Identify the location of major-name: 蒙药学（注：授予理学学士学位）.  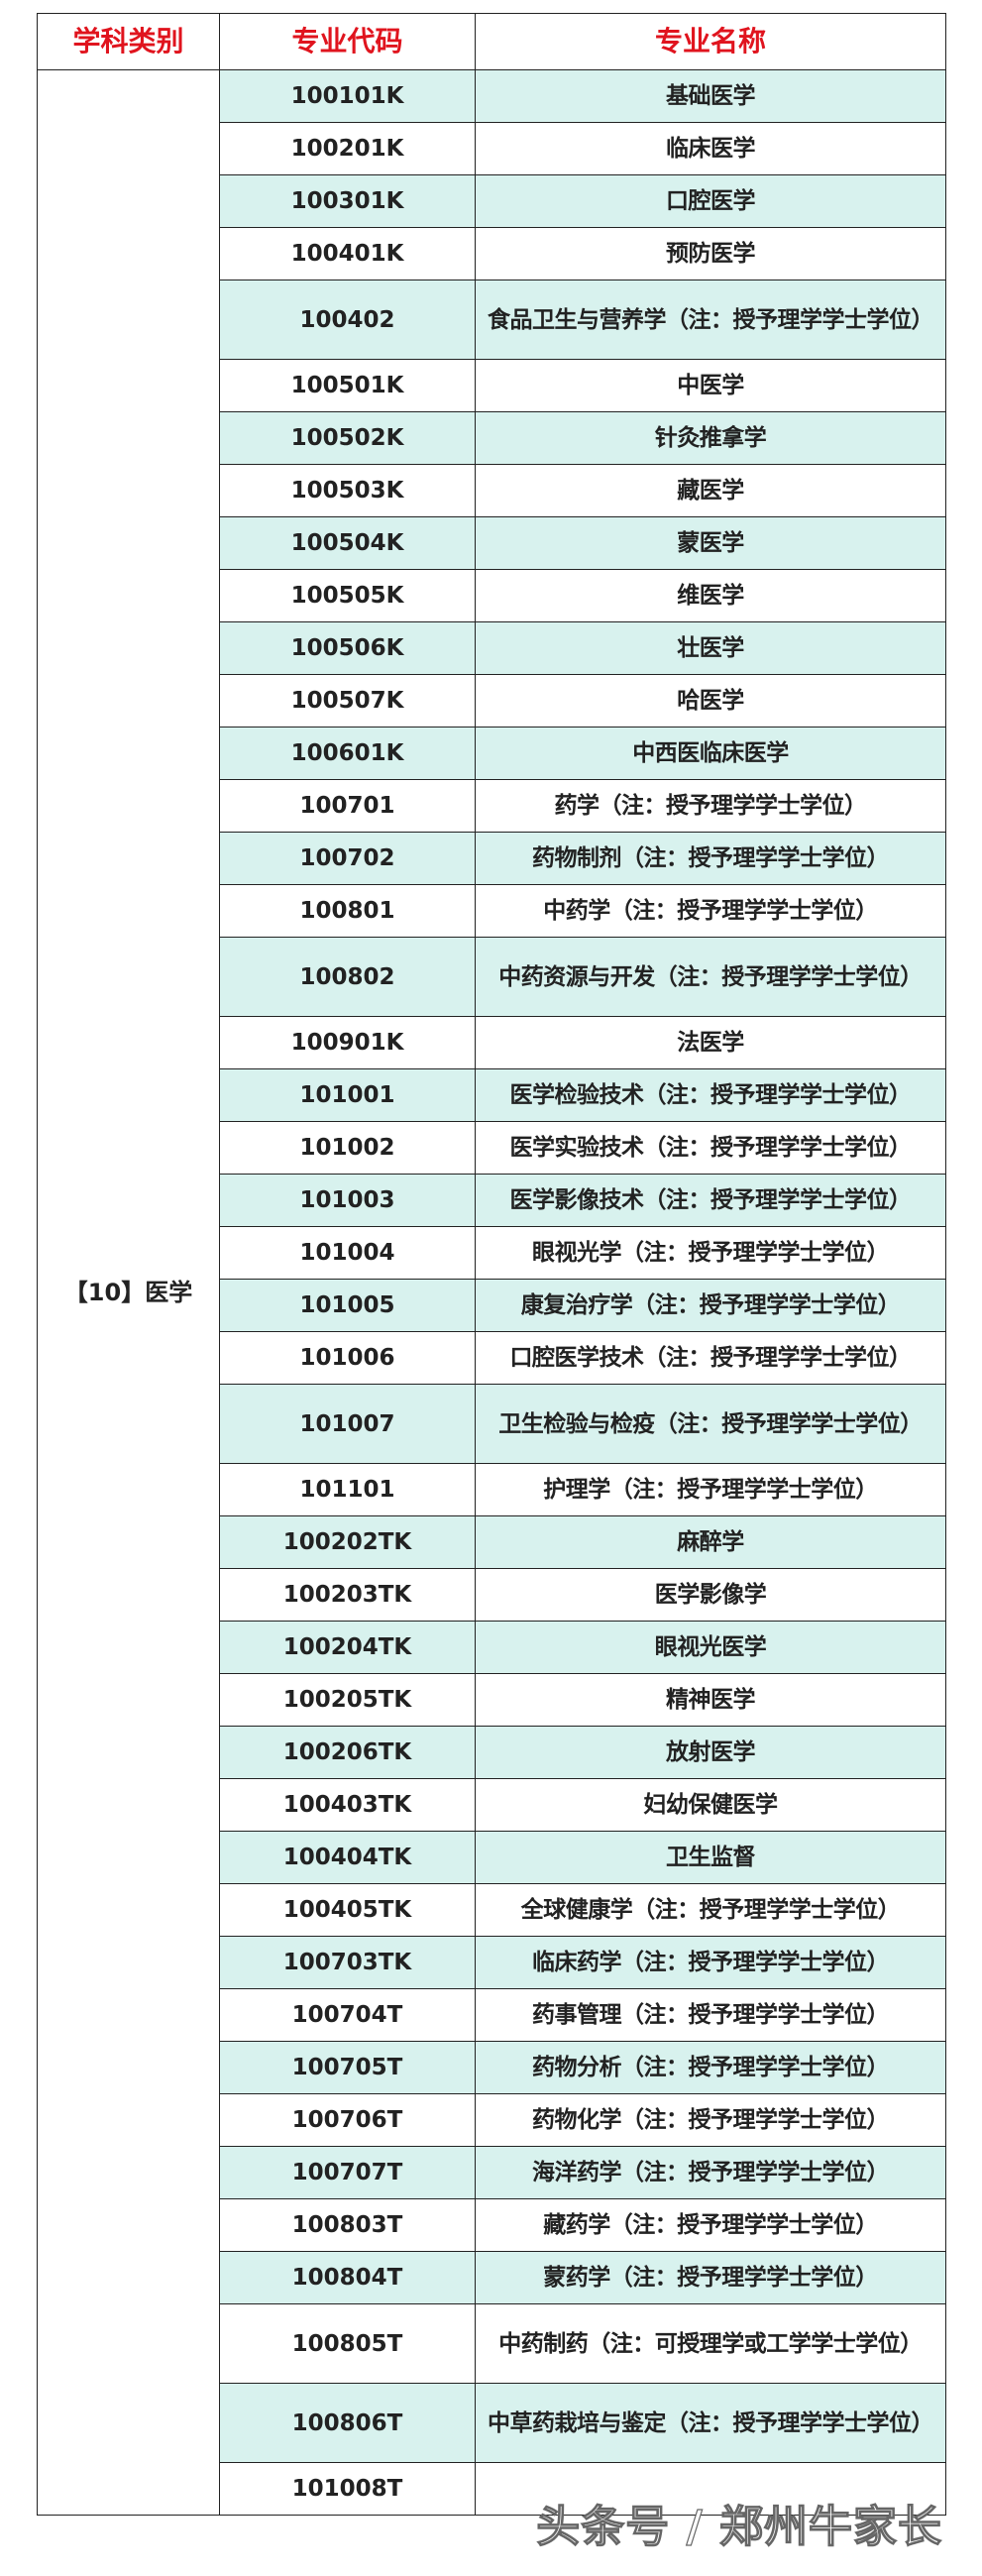
(711, 2277).